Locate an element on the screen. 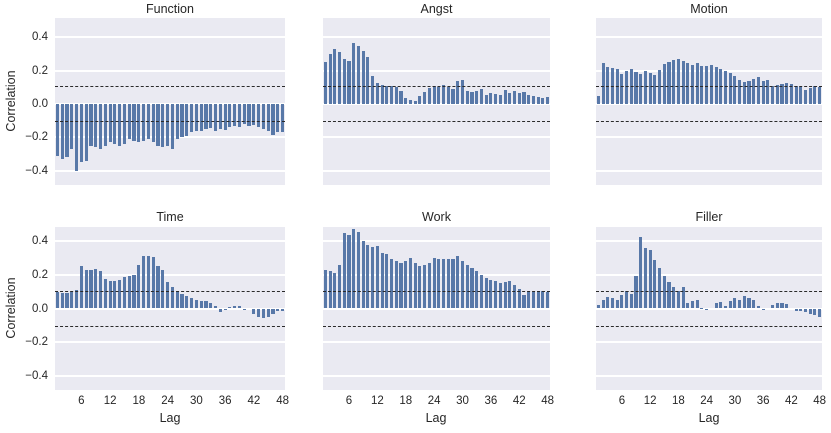 This screenshot has width=831, height=433. x-axis-label-time: Lag is located at coordinates (170, 418).